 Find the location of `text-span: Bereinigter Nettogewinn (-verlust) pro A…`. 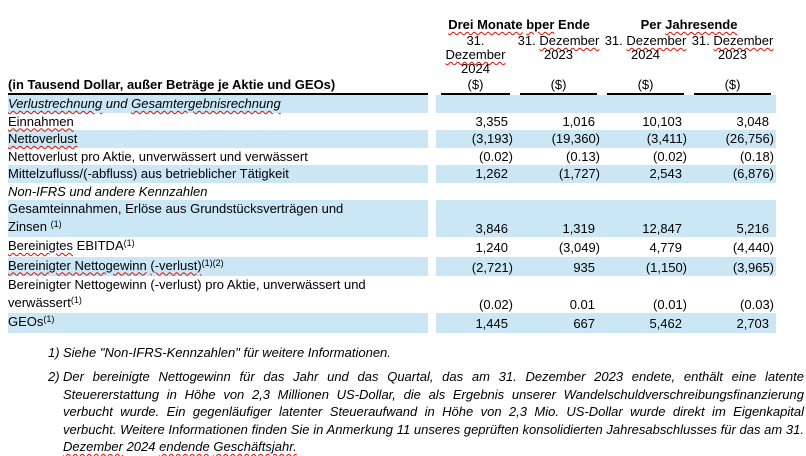

text-span: Bereinigter Nettogewinn (-verlust) pro A… is located at coordinates (187, 284).